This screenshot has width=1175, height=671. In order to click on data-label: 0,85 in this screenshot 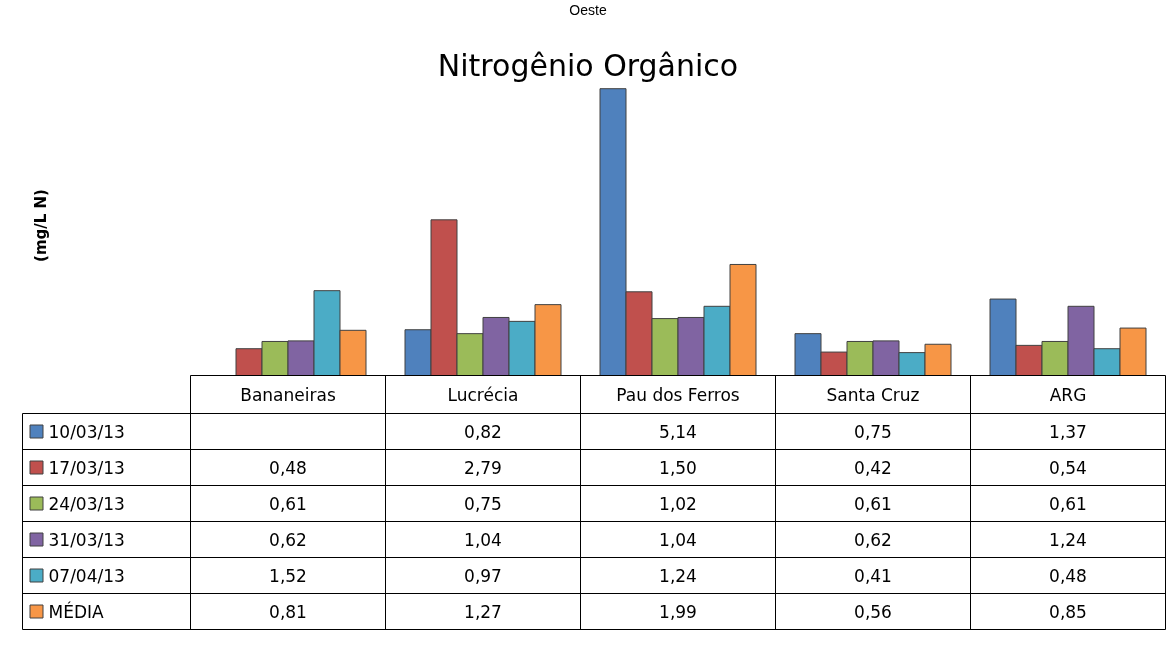, I will do `click(1068, 612)`.